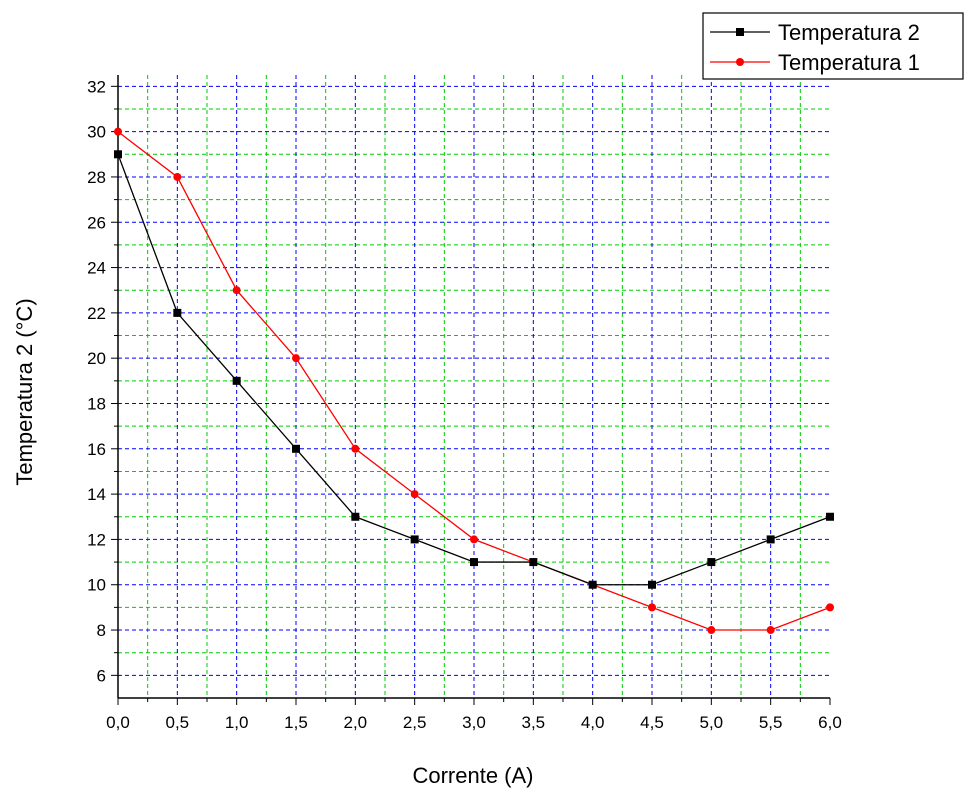 The image size is (967, 791). Describe the element at coordinates (472, 775) in the screenshot. I see `x-axis-title: Corrente (A)` at that location.